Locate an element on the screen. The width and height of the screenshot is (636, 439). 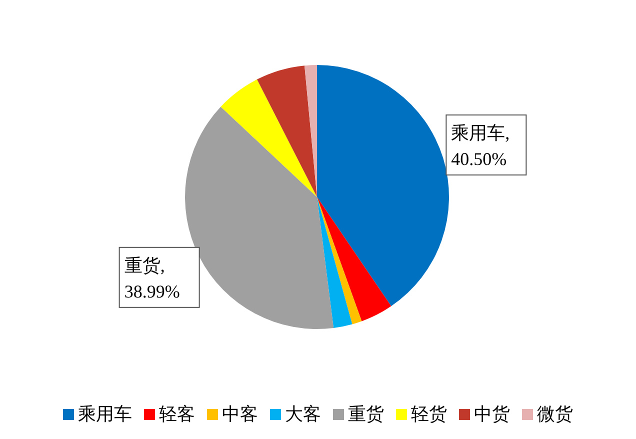
data-label: 重货, 38.99% is located at coordinates (152, 278).